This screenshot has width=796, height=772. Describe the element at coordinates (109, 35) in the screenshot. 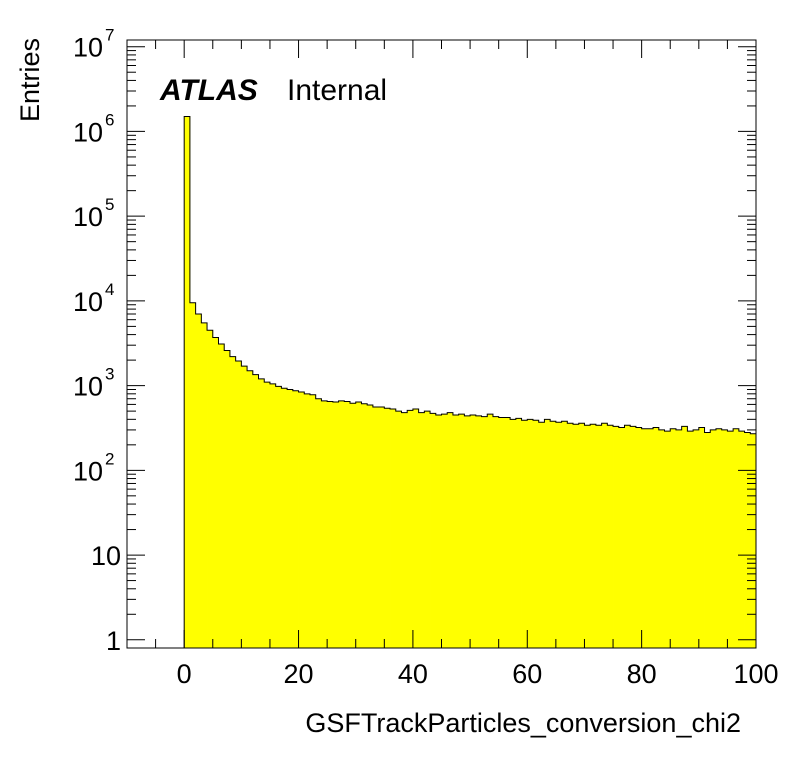

I see `y-tick-exponent: 7` at that location.